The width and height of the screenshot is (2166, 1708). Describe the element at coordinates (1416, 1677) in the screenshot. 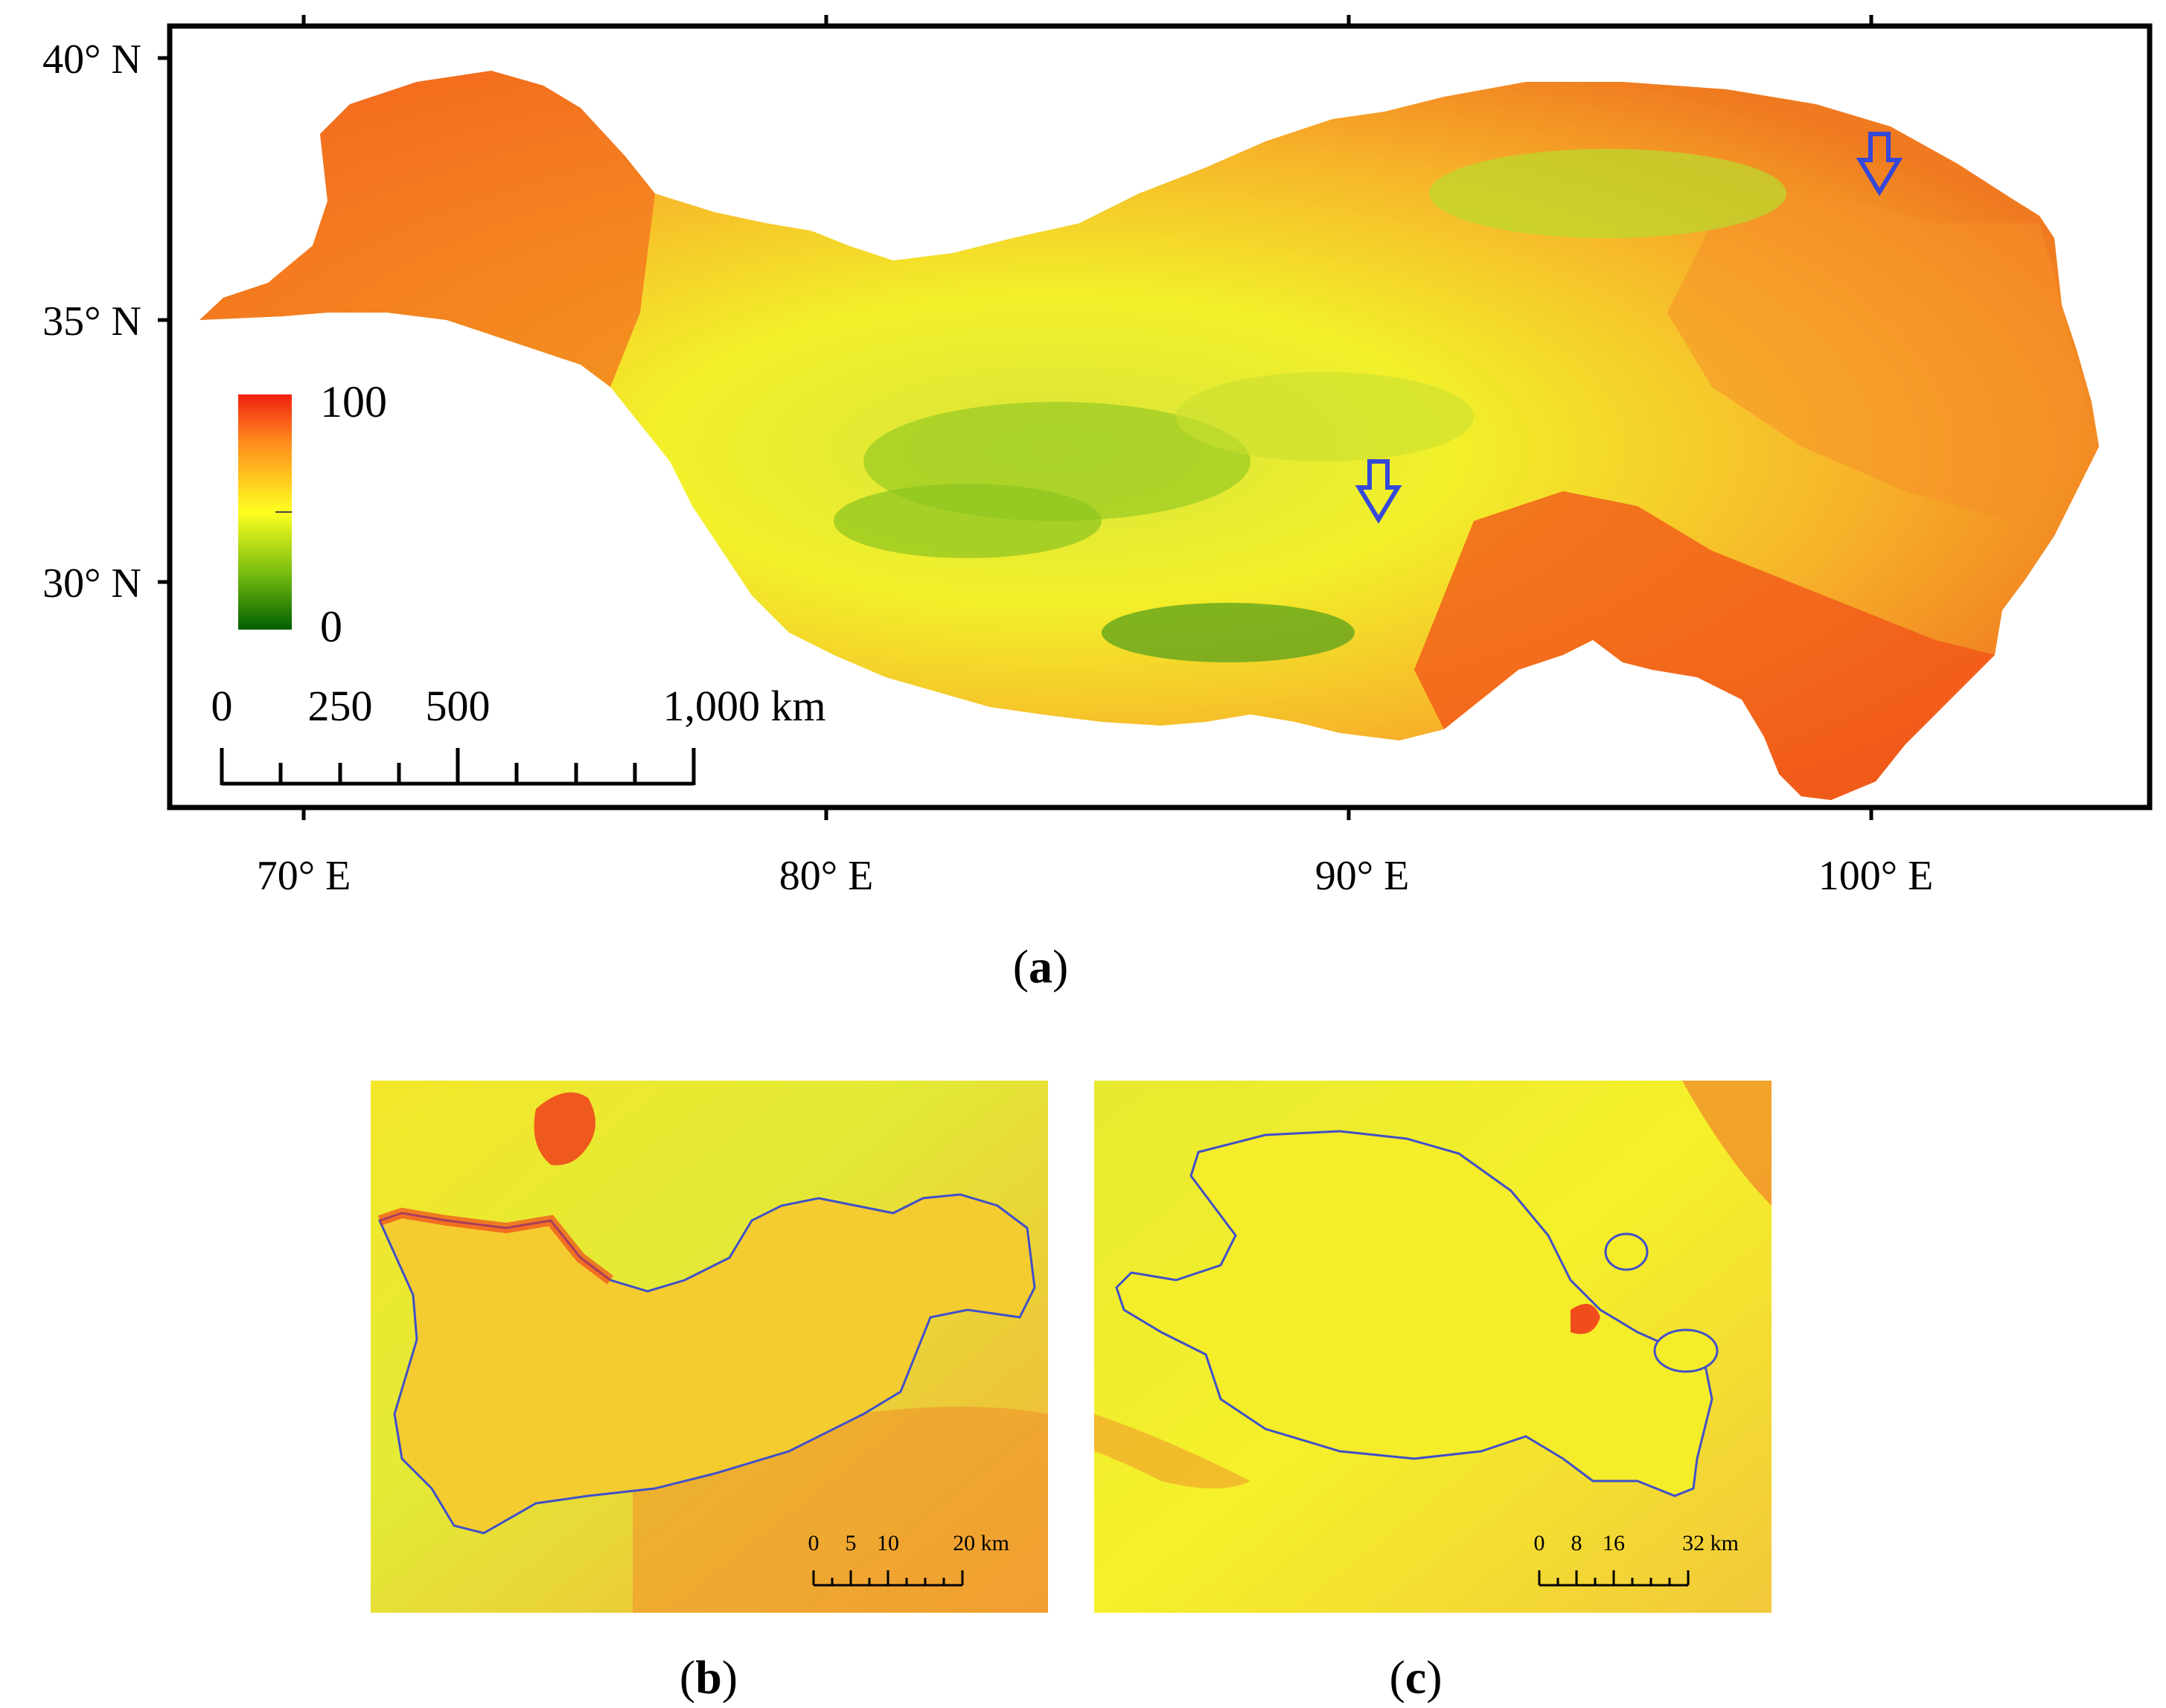

I see `caption-c: (c)` at that location.